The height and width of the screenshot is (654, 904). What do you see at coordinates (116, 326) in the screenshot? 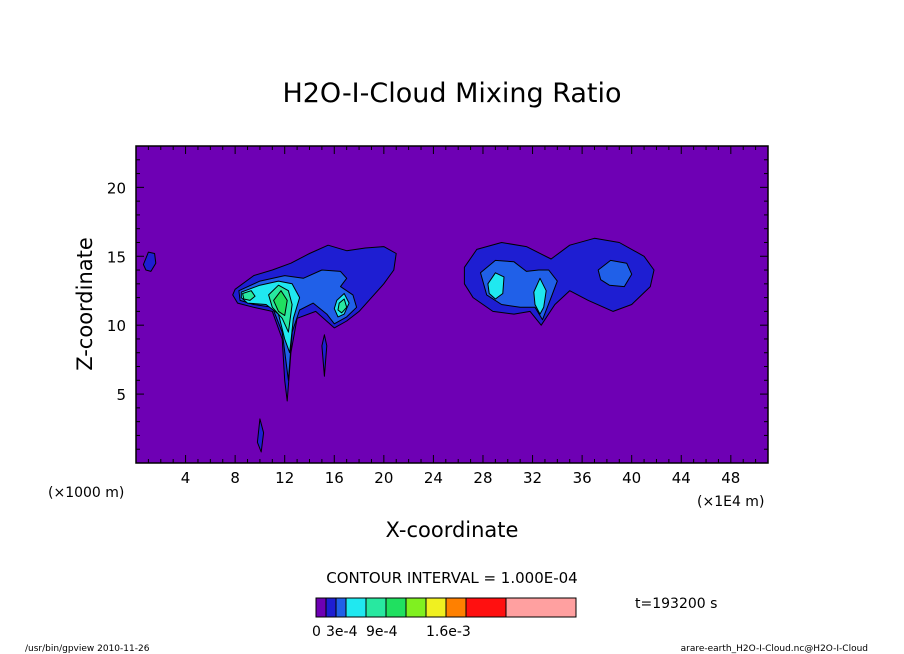
I see `y-tick-label: 10` at bounding box center [116, 326].